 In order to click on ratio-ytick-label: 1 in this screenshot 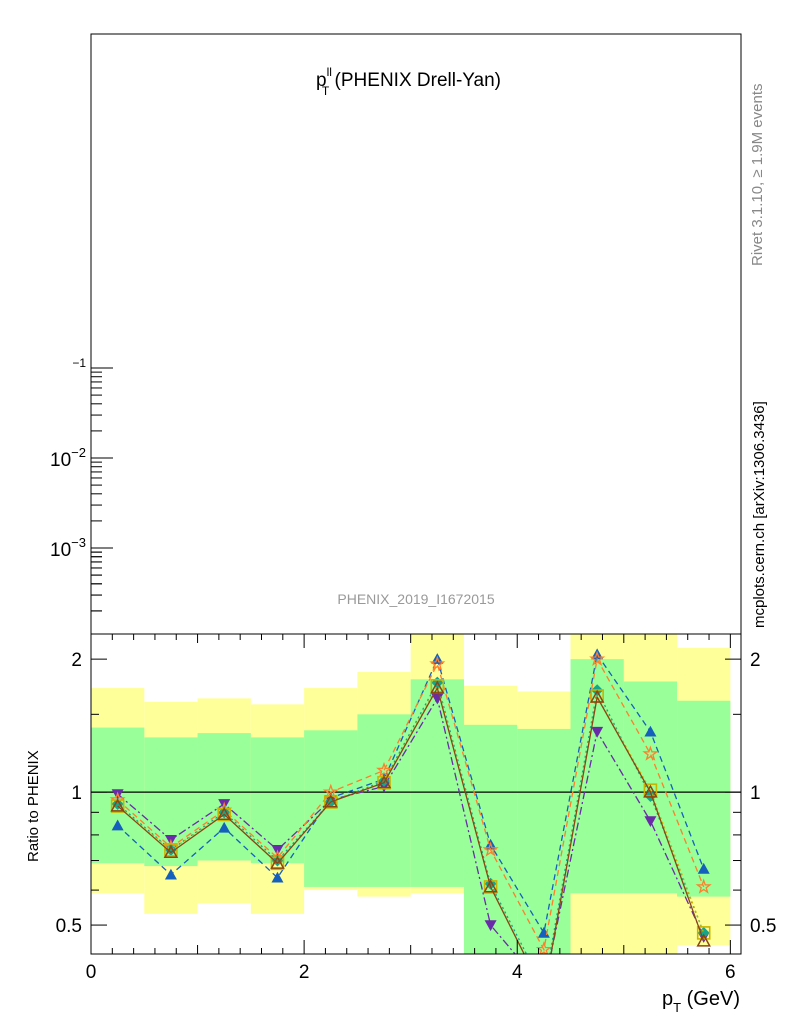, I will do `click(76, 793)`.